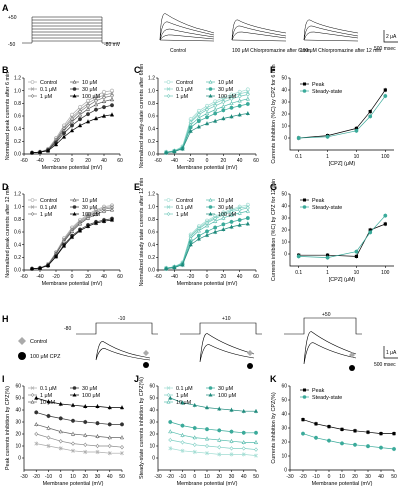 The image size is (405, 499). I want to click on ytick-label-i-6: 60, so click(18, 387).